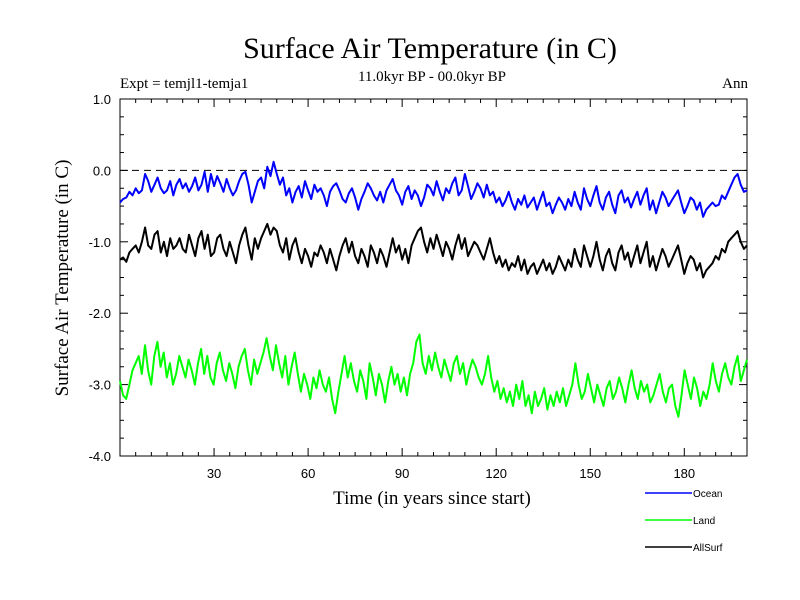 Image resolution: width=800 pixels, height=600 pixels. Describe the element at coordinates (433, 189) in the screenshot. I see `series-line-ocean` at that location.